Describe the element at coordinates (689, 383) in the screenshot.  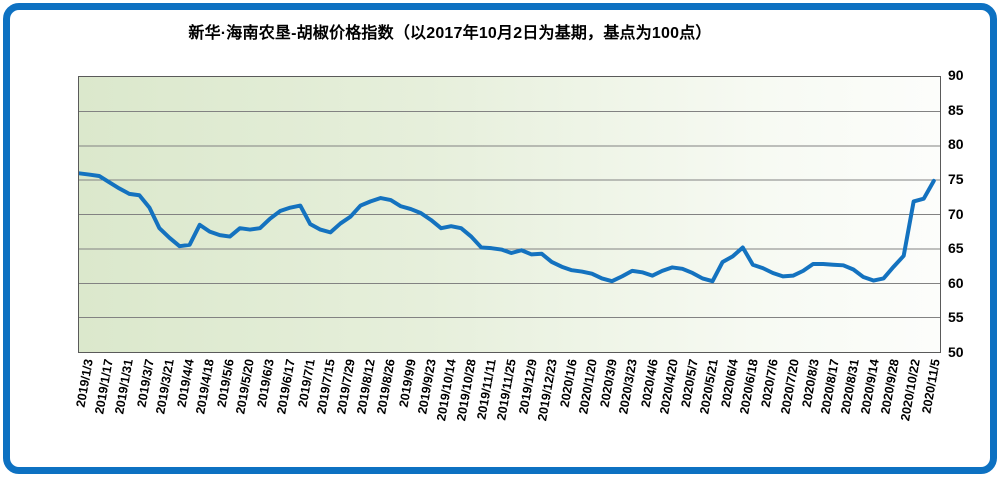
I see `x-tick-label-2020/5/7: 2020/5/7` at that location.